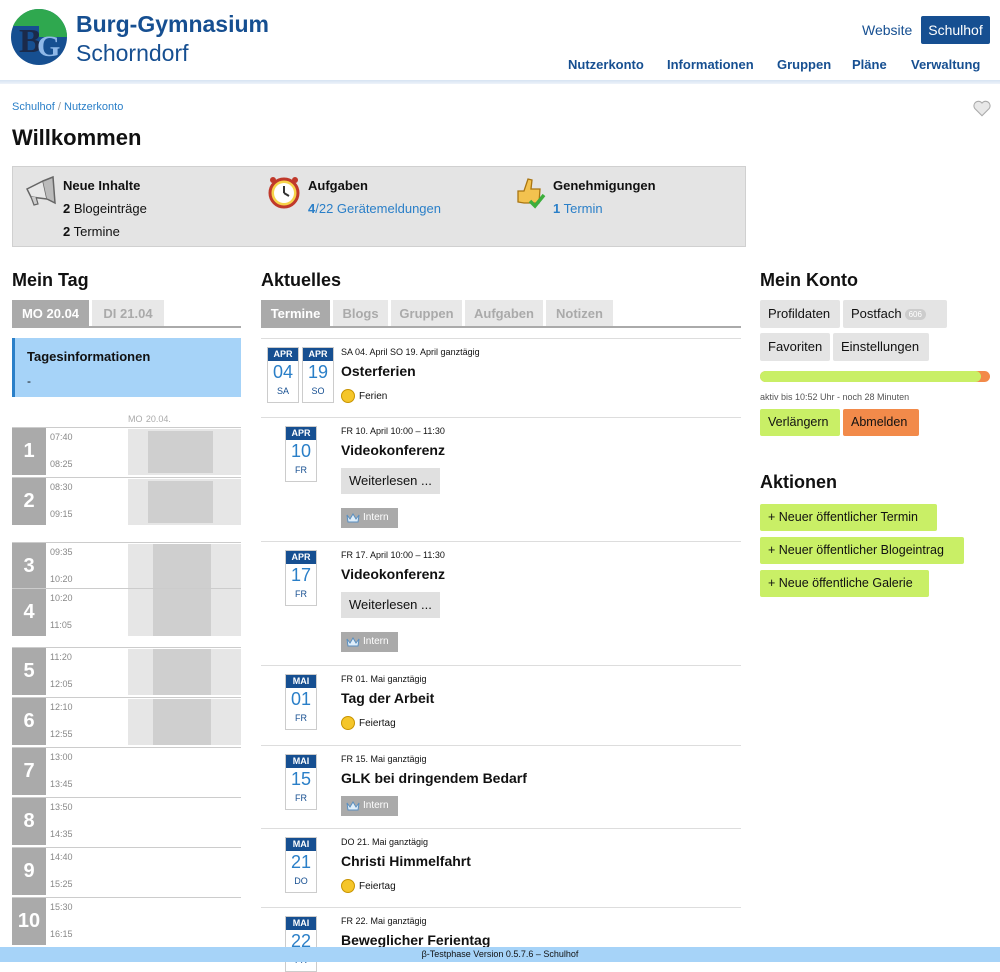  What do you see at coordinates (89, 356) in the screenshot?
I see `day-info-title: Tagesinformationen` at bounding box center [89, 356].